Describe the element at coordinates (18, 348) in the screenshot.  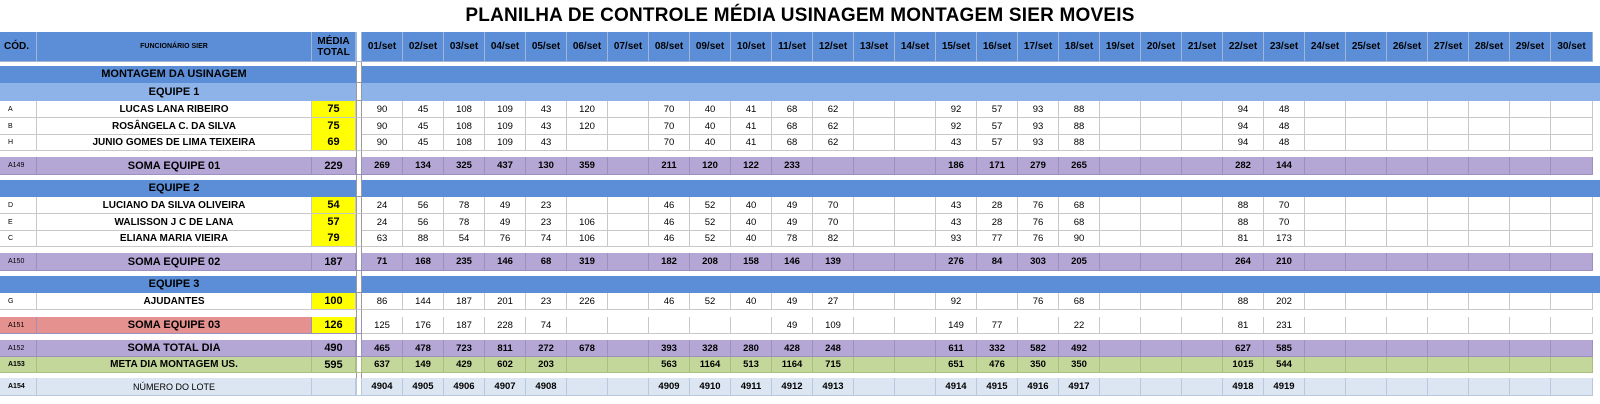
I see `code-cell: A152` at that location.